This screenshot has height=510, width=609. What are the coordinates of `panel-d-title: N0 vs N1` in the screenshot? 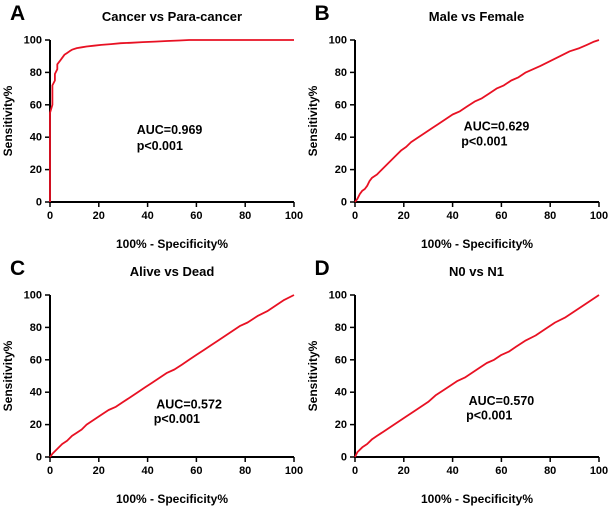 It's located at (476, 271).